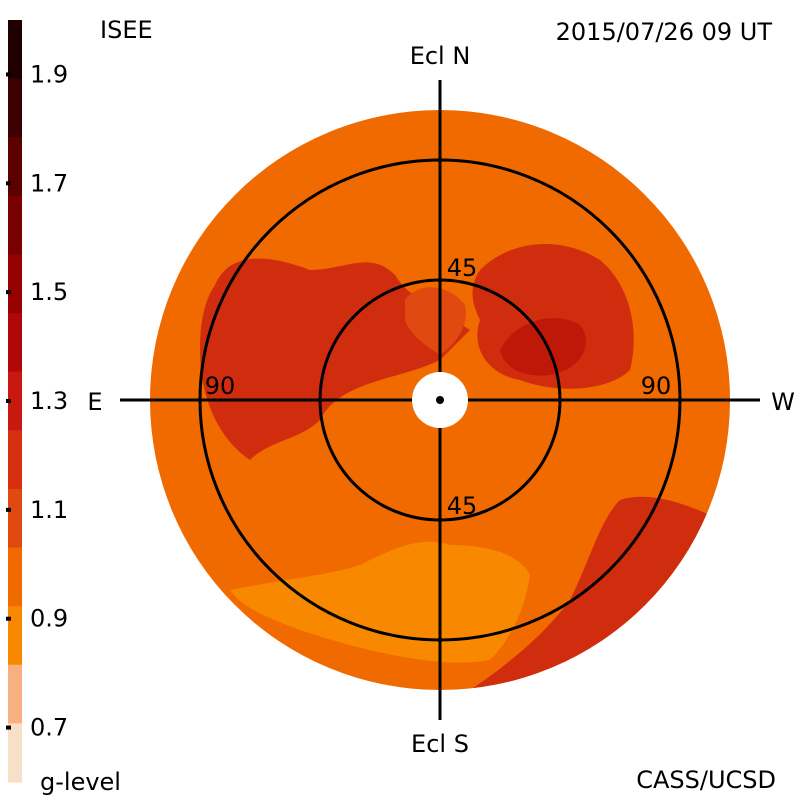 This screenshot has height=800, width=800. Describe the element at coordinates (462, 506) in the screenshot. I see `circle-label-45-south: 45` at that location.